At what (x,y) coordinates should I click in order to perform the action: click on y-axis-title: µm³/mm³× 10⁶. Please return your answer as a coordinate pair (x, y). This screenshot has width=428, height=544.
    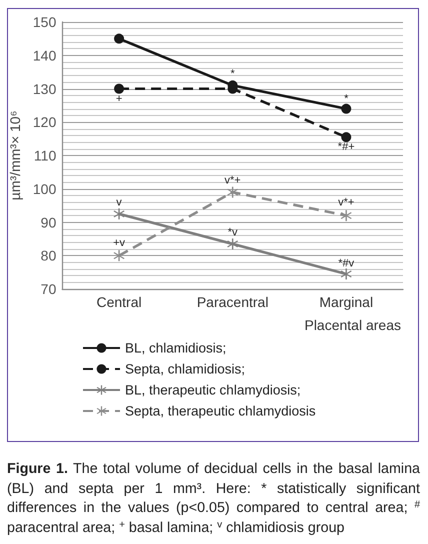
    Looking at the image, I should click on (15, 155).